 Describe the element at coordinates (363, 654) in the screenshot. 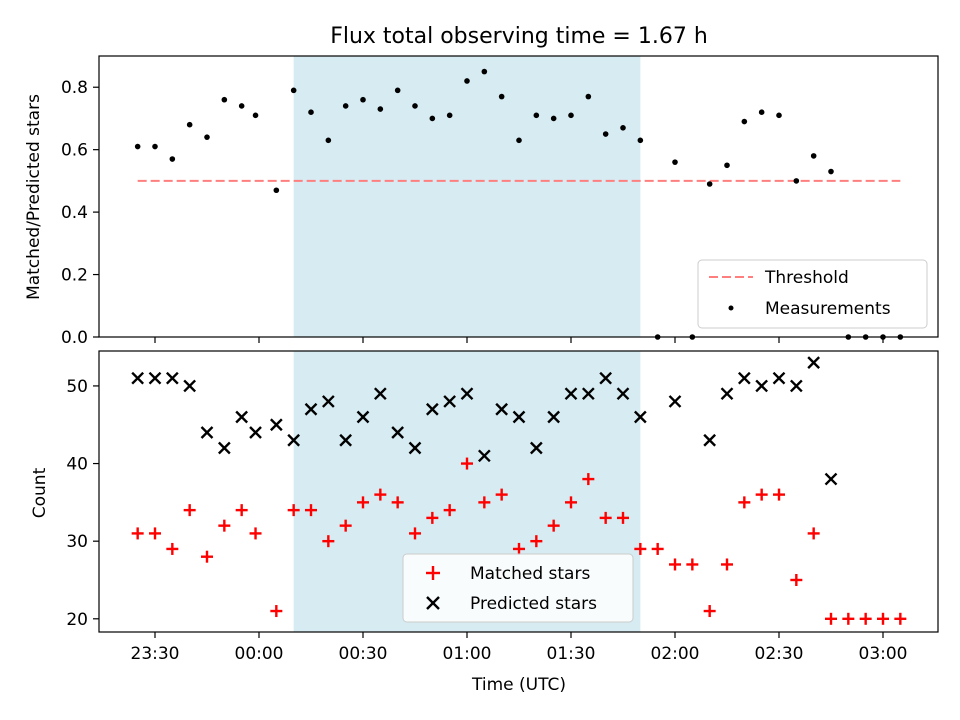

I see `x-tick-label: 00:30` at that location.